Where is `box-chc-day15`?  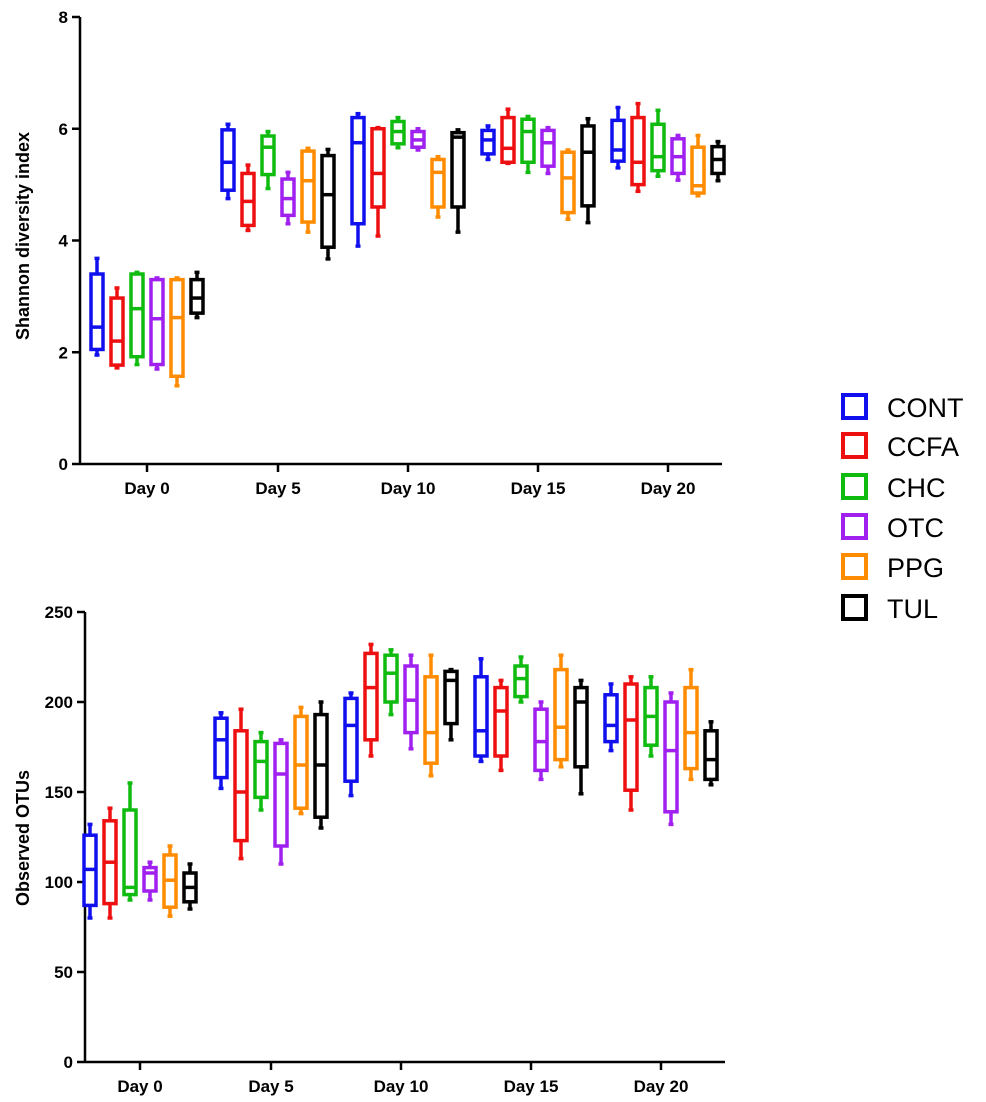
box-chc-day15 is located at coordinates (521, 679).